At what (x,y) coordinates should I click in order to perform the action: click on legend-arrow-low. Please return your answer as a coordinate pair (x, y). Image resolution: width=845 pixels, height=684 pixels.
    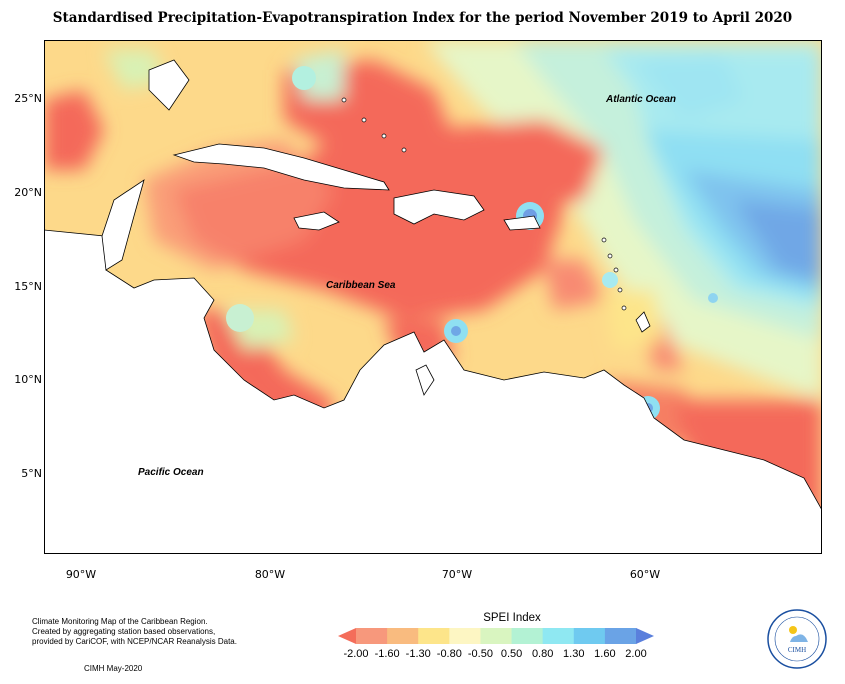
    Looking at the image, I should click on (347, 636).